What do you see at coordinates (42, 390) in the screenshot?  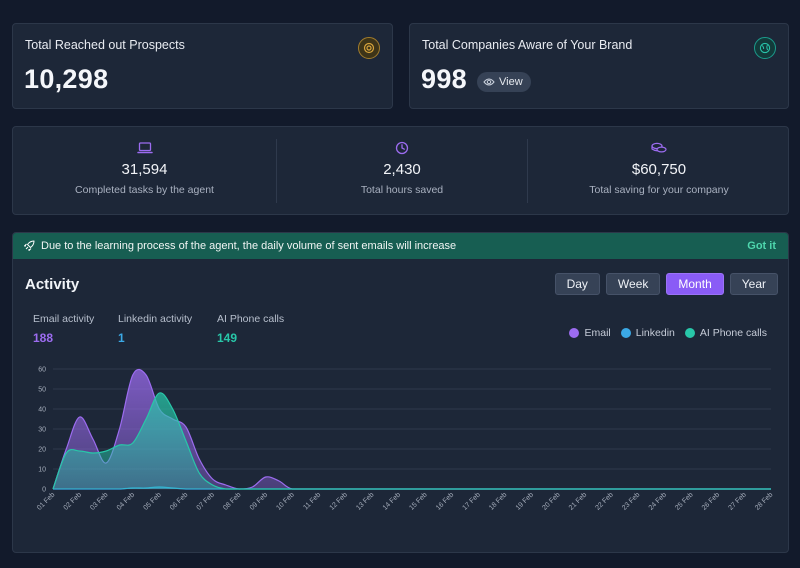 I see `y-tick-label: 50` at bounding box center [42, 390].